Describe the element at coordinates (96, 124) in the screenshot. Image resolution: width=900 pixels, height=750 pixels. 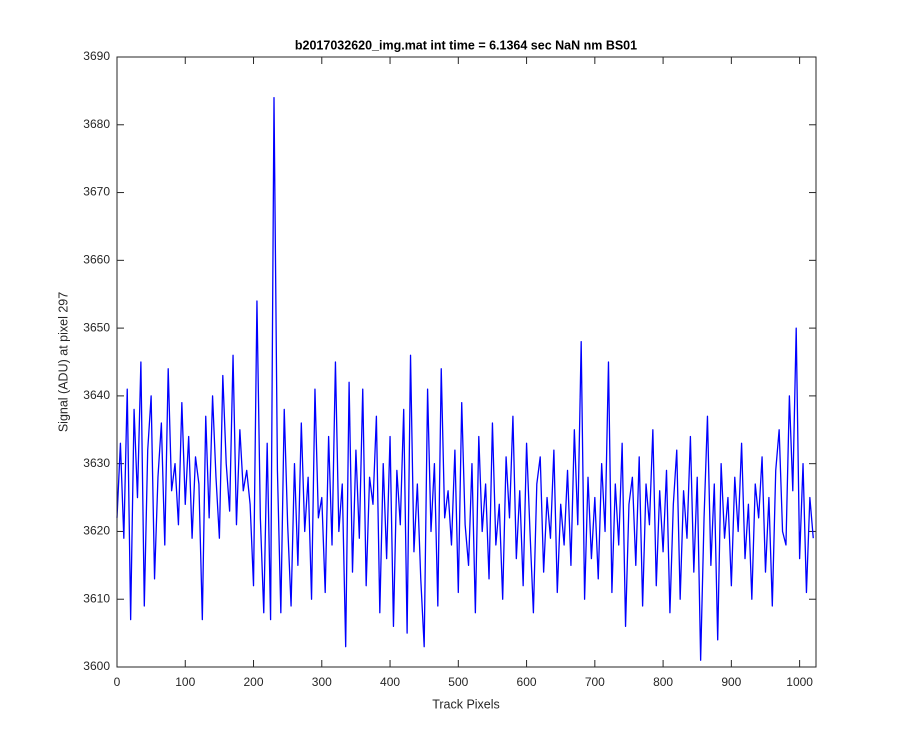
I see `y-tick-label: 3680` at that location.